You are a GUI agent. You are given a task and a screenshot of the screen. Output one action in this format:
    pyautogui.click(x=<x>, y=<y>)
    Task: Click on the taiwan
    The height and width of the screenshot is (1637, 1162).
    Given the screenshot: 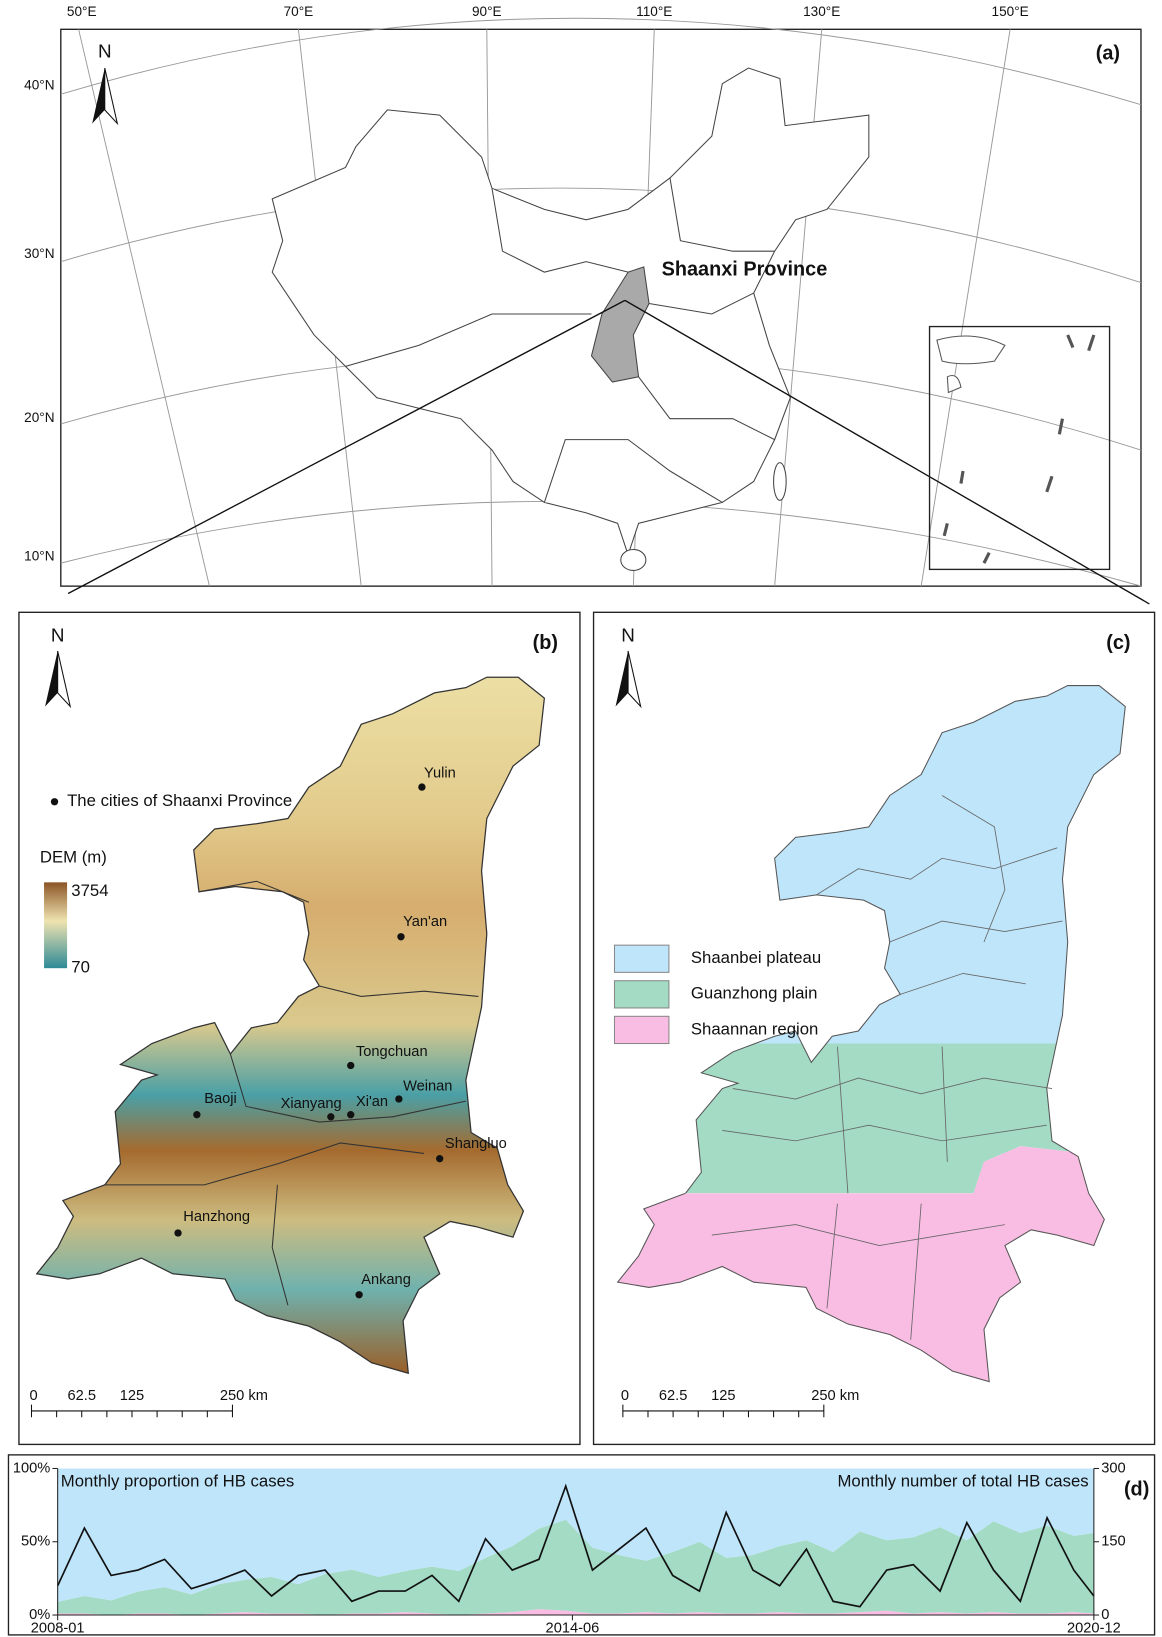 What is the action you would take?
    pyautogui.click(x=780, y=481)
    